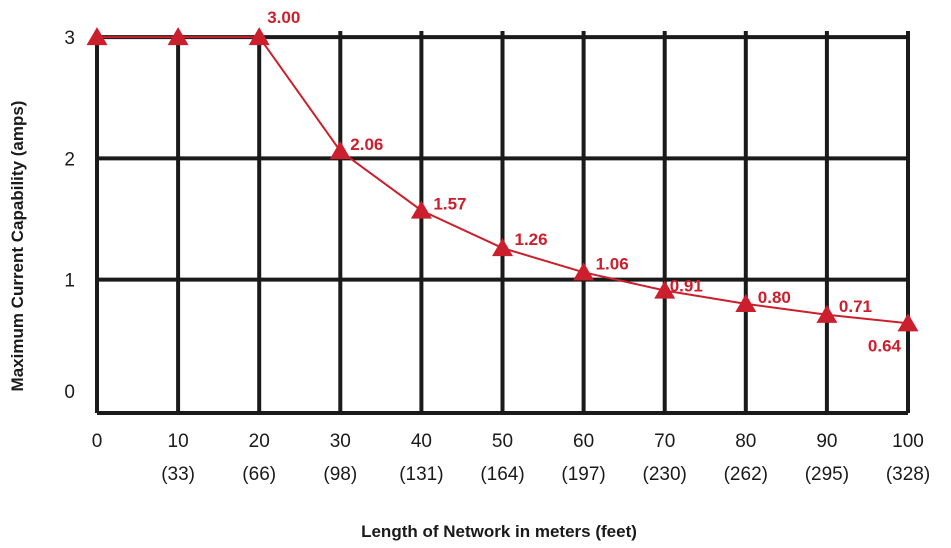 The height and width of the screenshot is (548, 951). What do you see at coordinates (69, 159) in the screenshot?
I see `y-tick-label: 2` at bounding box center [69, 159].